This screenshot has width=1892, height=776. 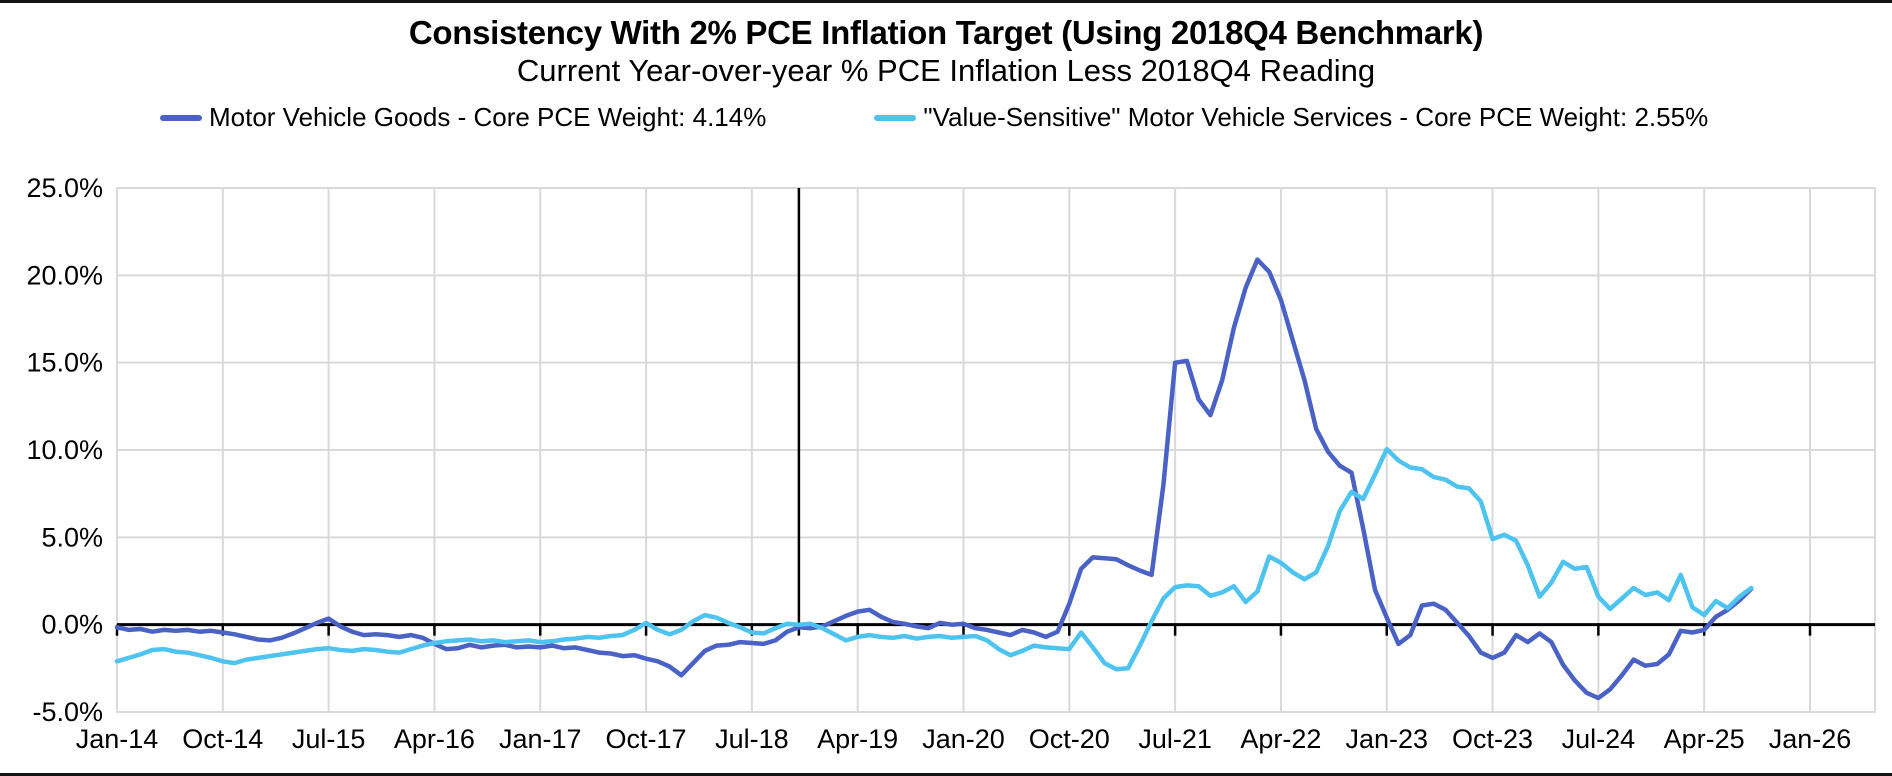 I want to click on y-tick-label: 0.0%, so click(x=72, y=625).